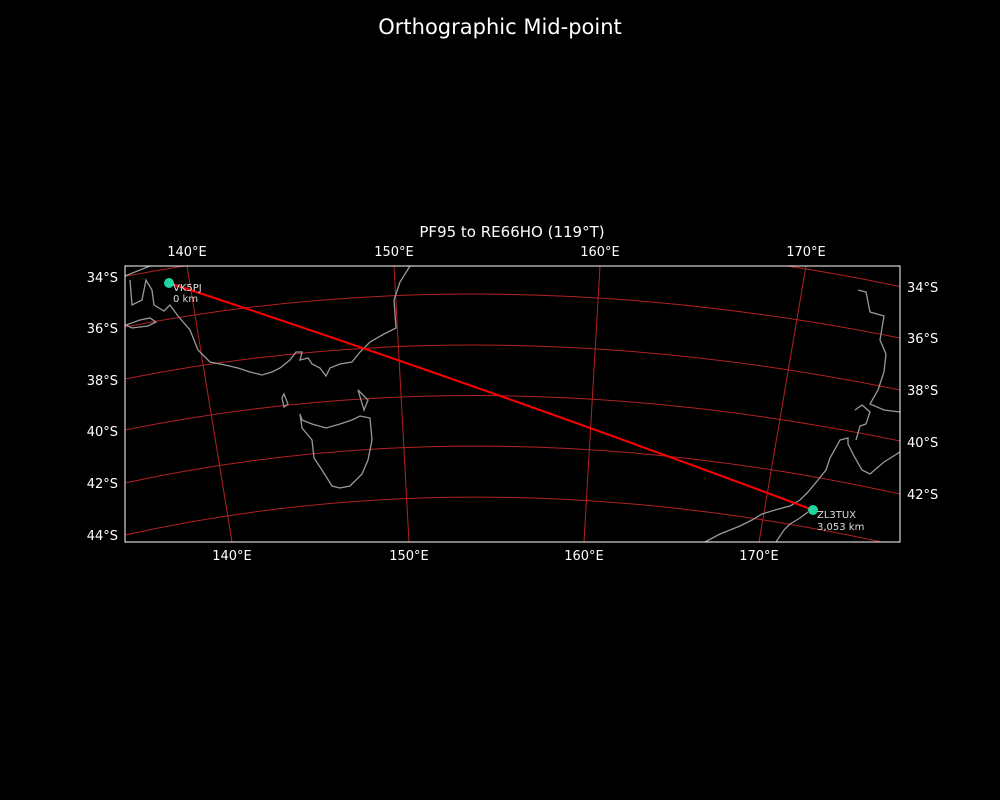 This screenshot has height=800, width=1000. Describe the element at coordinates (496, 252) in the screenshot. I see `top-lon-labels: 140°E 150°E 160°E 170°E` at that location.